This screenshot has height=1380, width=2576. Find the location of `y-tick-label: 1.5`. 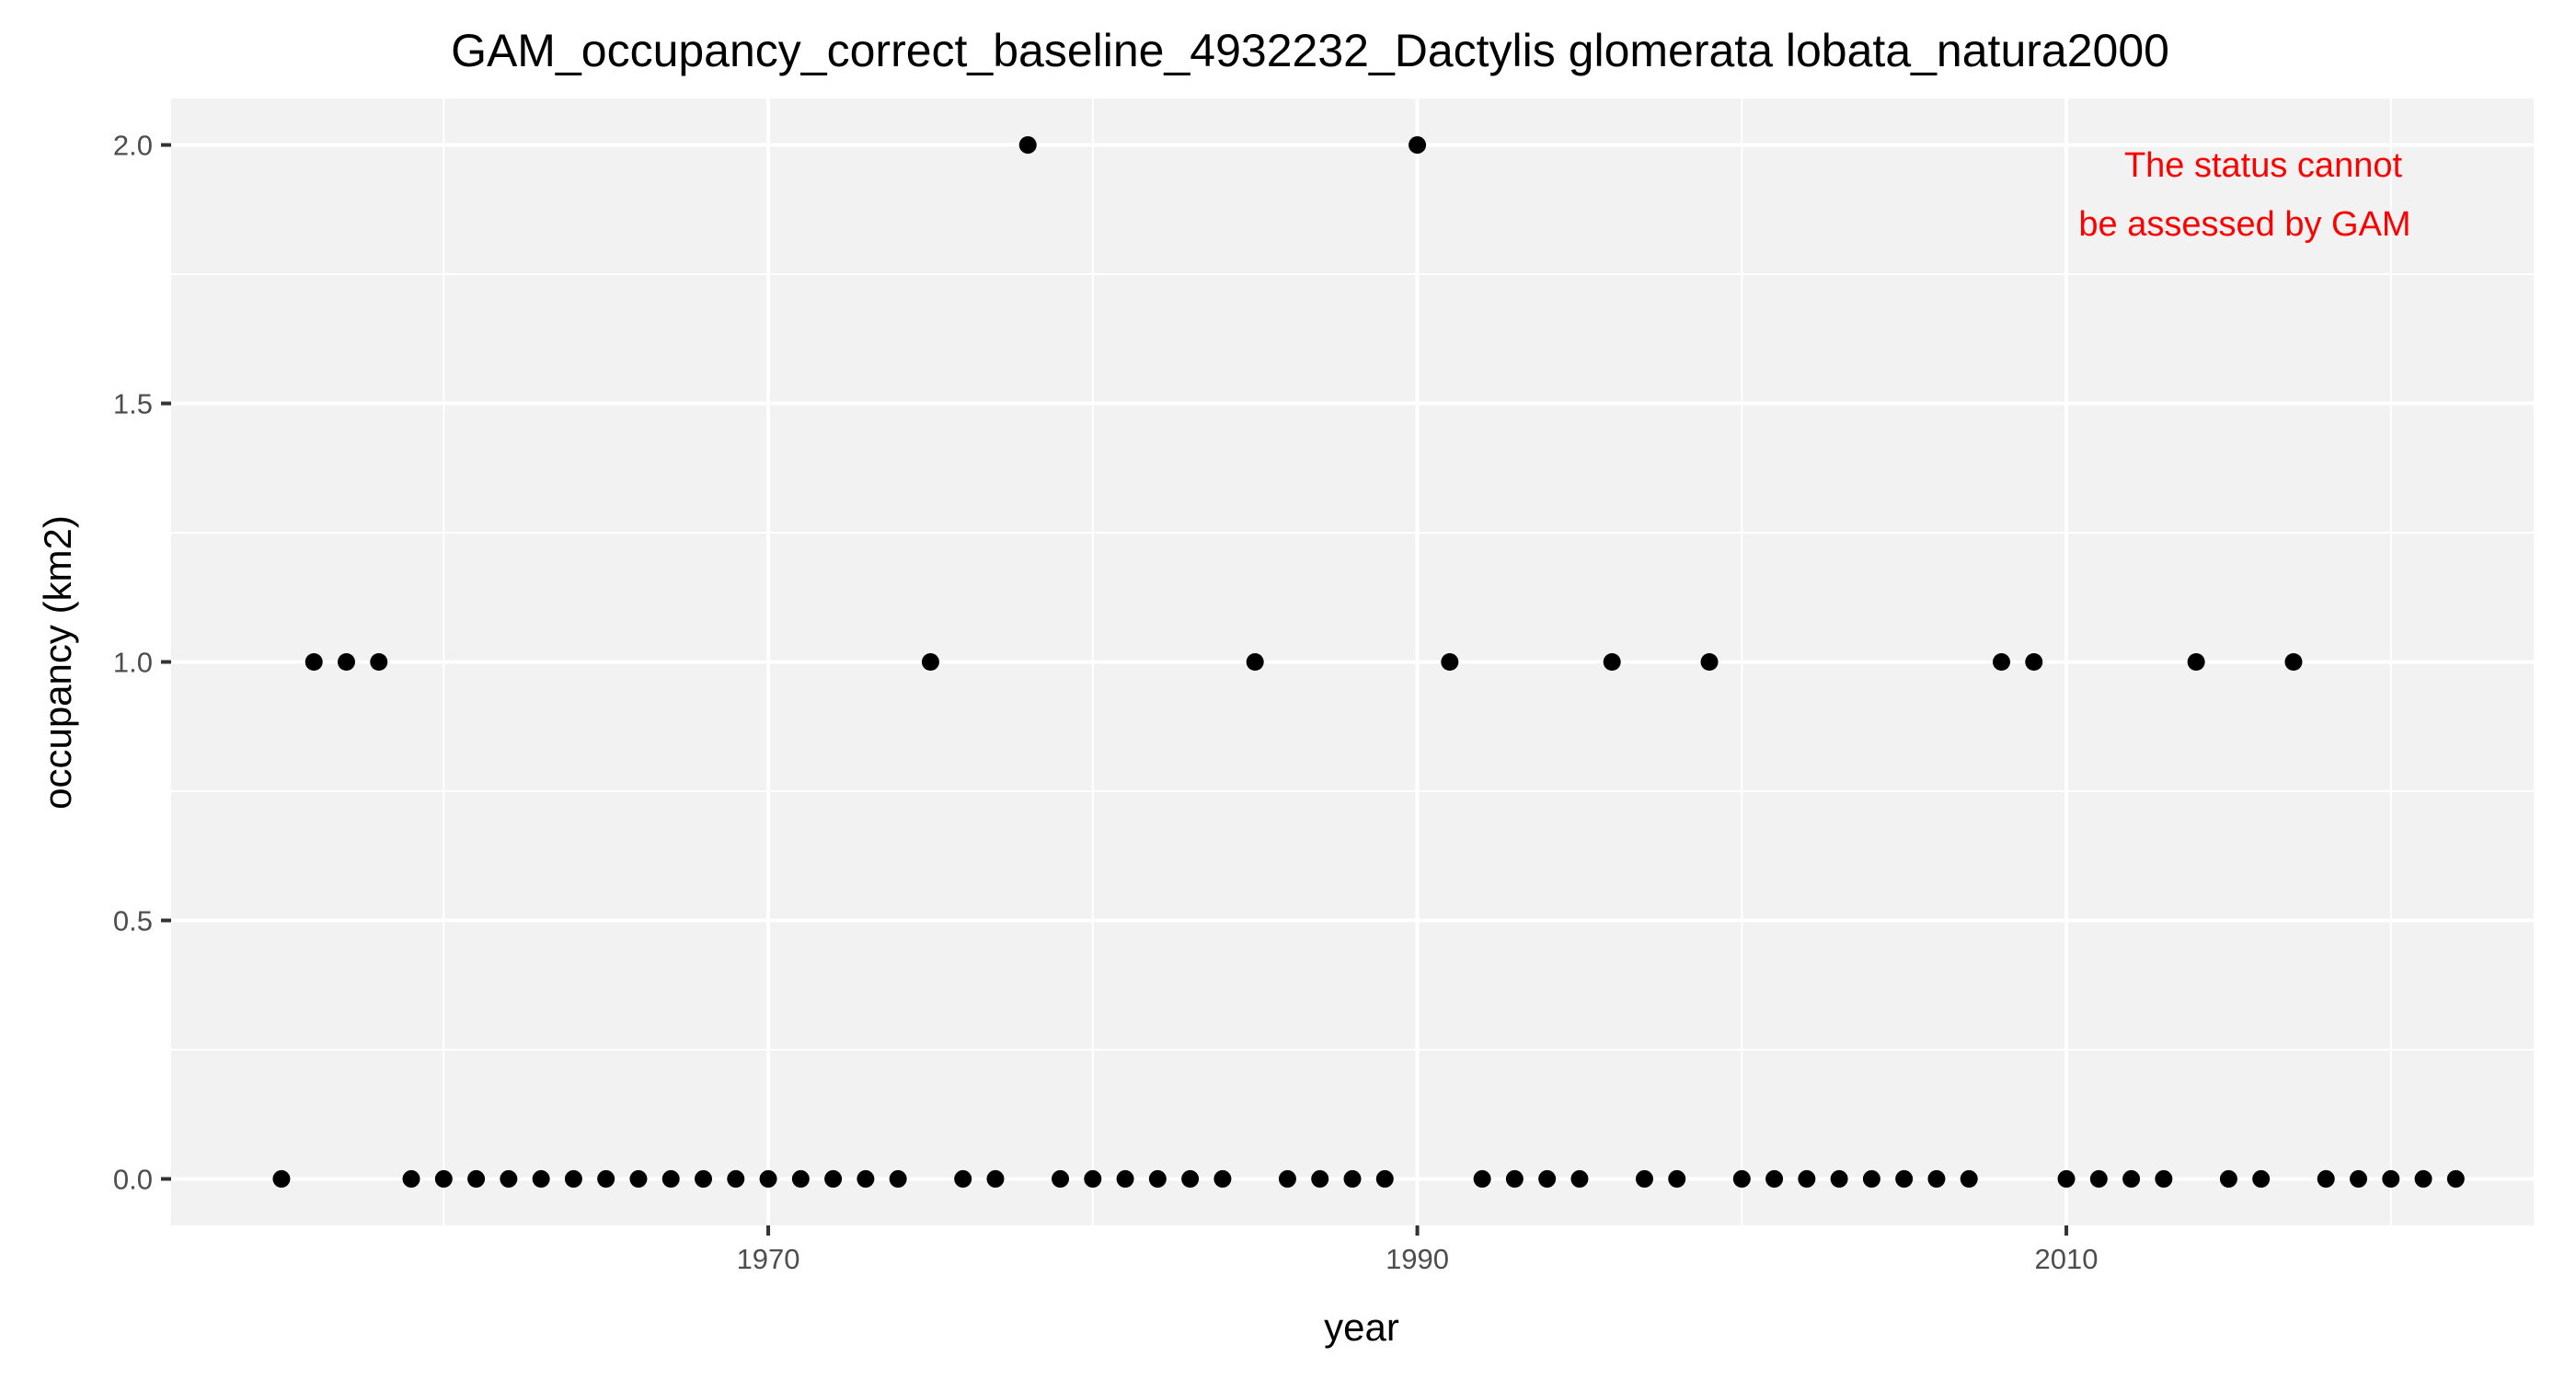

y-tick-label: 1.5 is located at coordinates (133, 404).